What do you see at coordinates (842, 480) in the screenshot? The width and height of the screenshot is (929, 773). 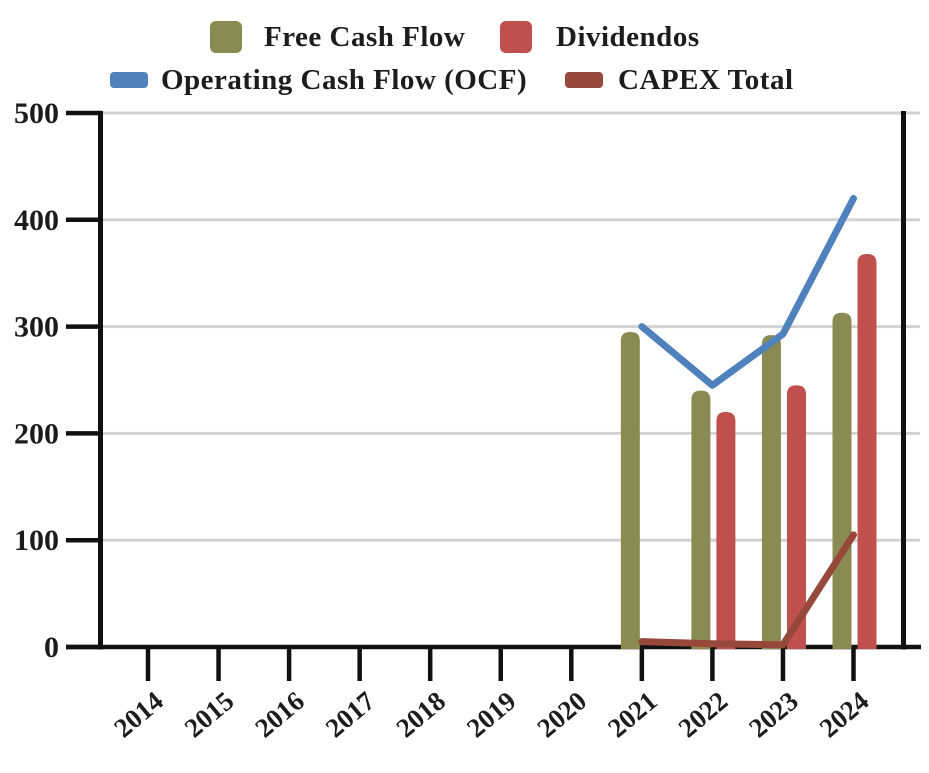 I see `bar-free-cash-flow-2024` at bounding box center [842, 480].